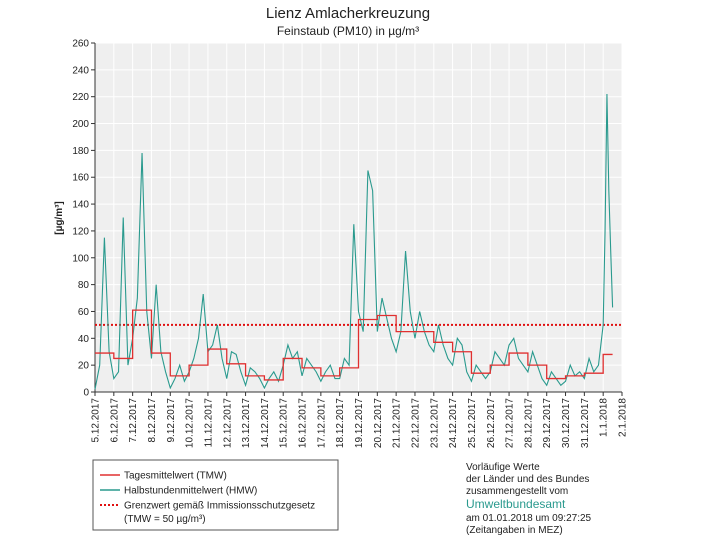 The image size is (710, 551). Describe the element at coordinates (453, 423) in the screenshot. I see `x-tick-label: 24.12.2017` at that location.